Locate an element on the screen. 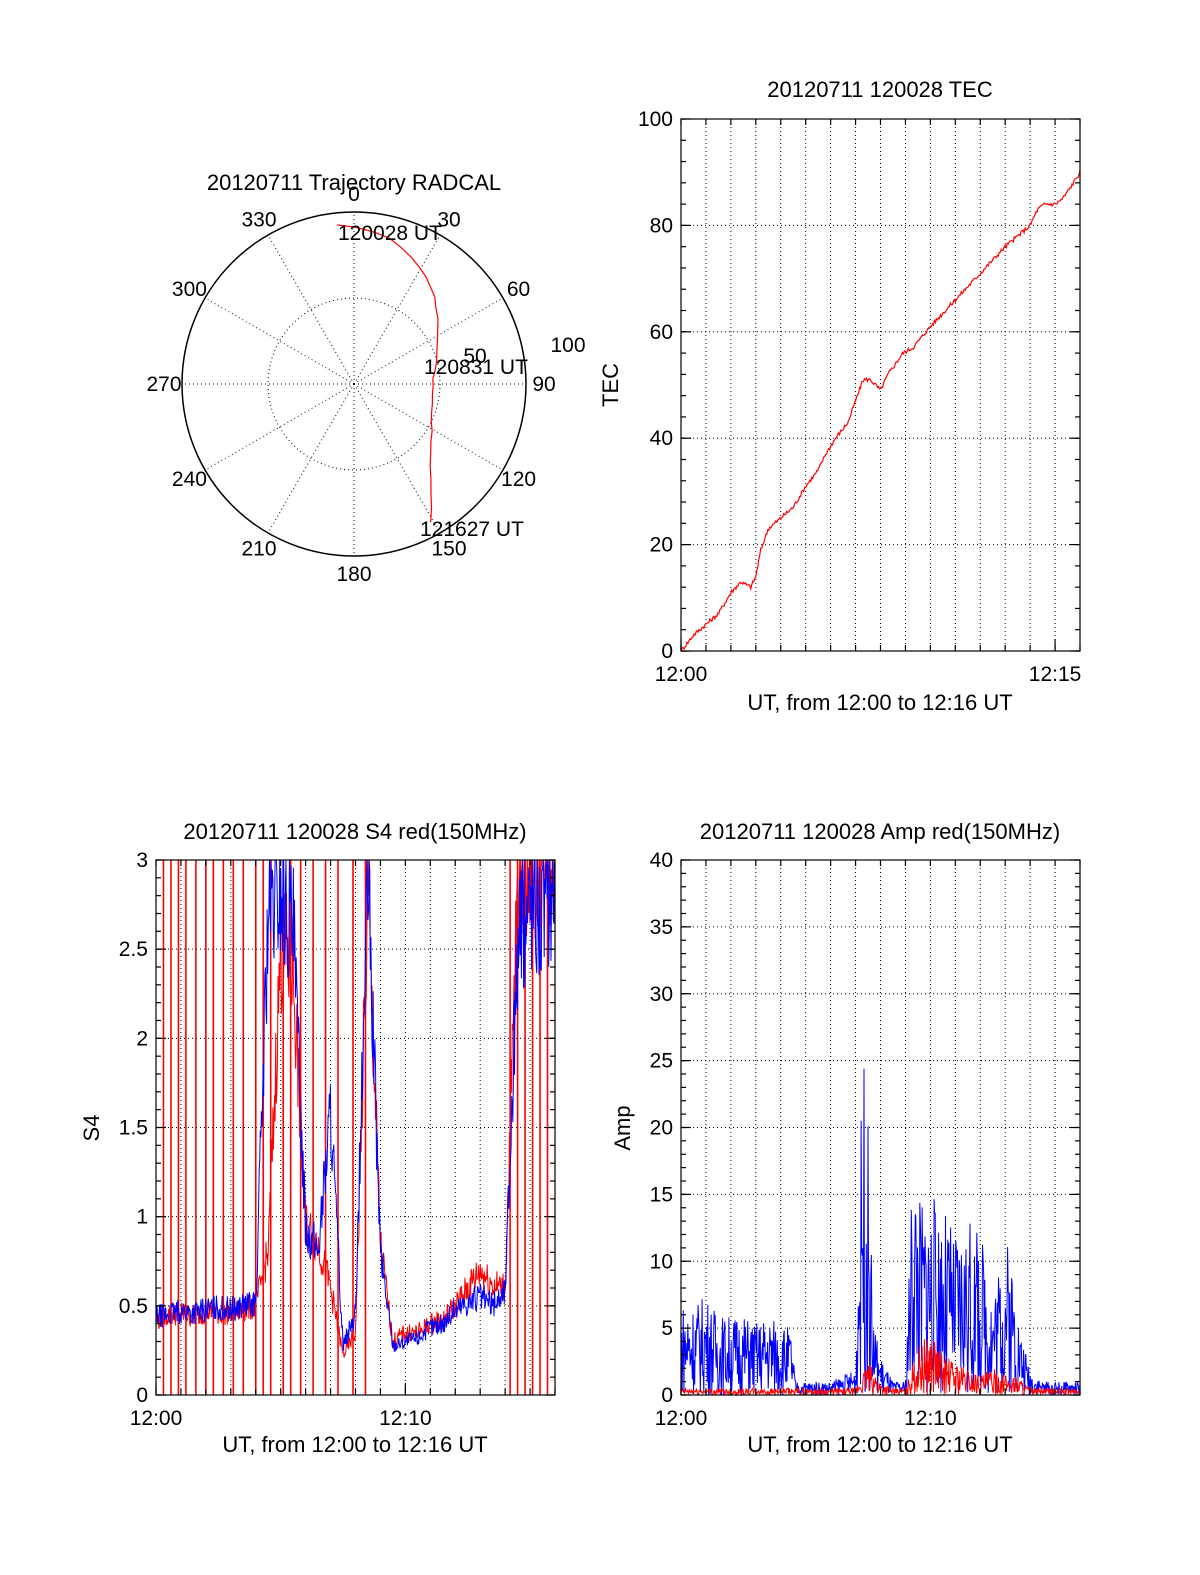 Image resolution: width=1200 pixels, height=1575 pixels. tec-ytick-label: 40 is located at coordinates (661, 438).